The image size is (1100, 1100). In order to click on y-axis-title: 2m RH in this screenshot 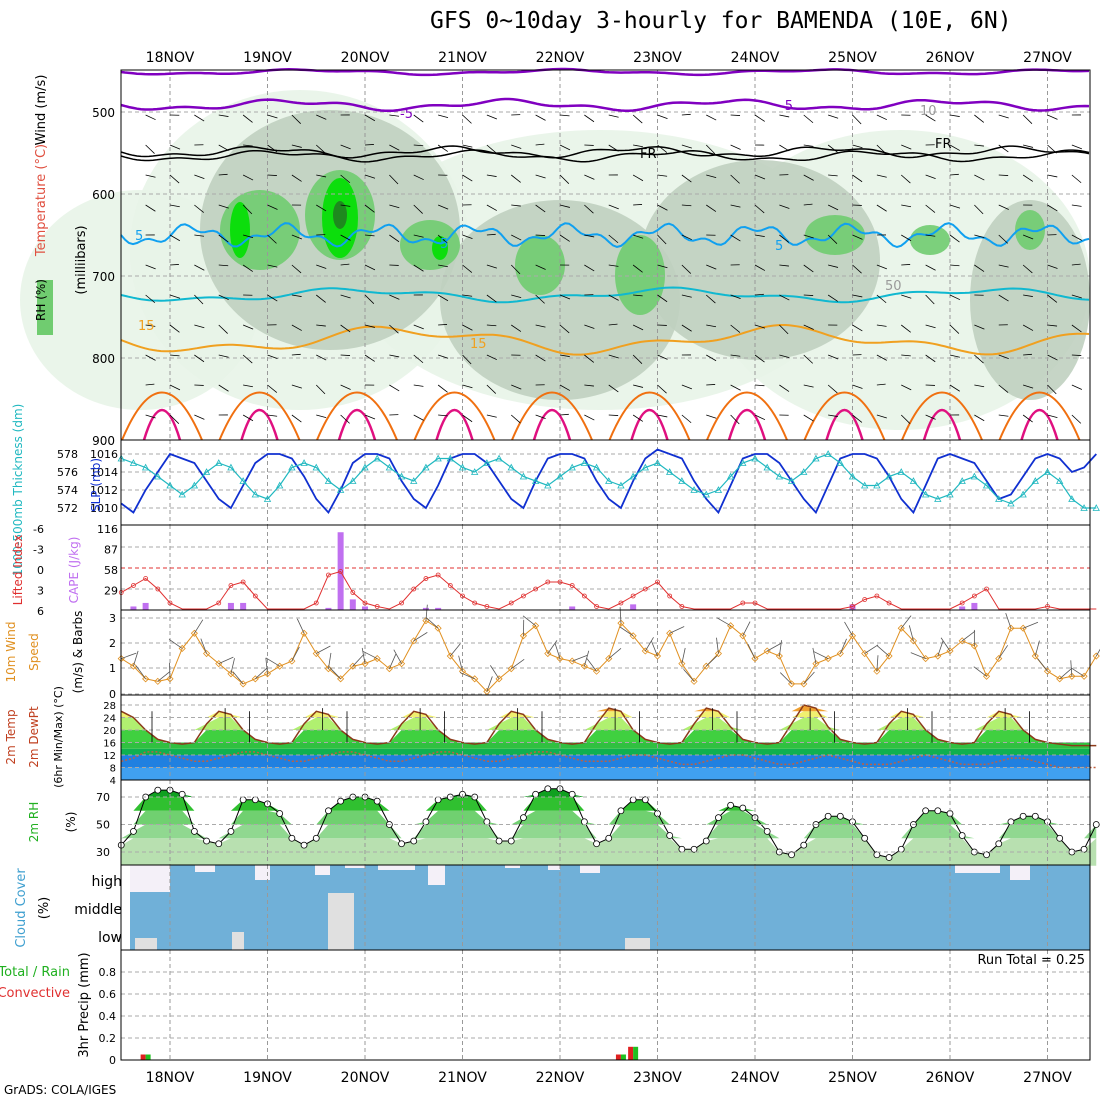, I will do `click(34, 822)`.